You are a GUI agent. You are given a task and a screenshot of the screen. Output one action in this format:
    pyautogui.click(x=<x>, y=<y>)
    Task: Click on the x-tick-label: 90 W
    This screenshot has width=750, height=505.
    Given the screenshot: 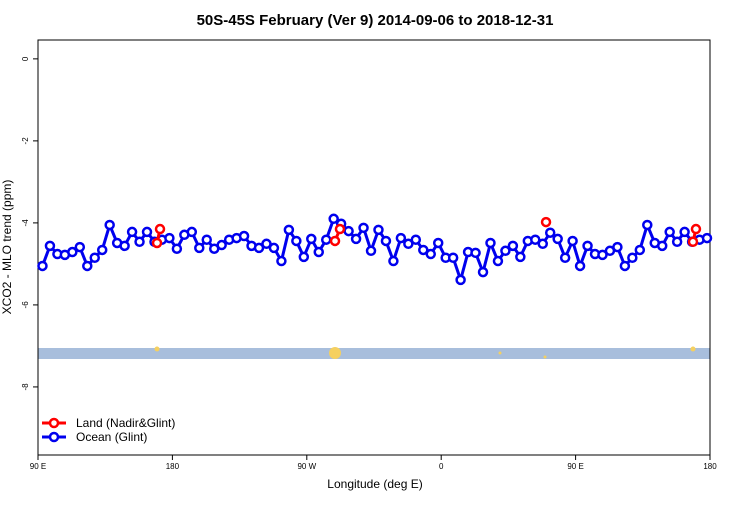 What is the action you would take?
    pyautogui.click(x=306, y=466)
    